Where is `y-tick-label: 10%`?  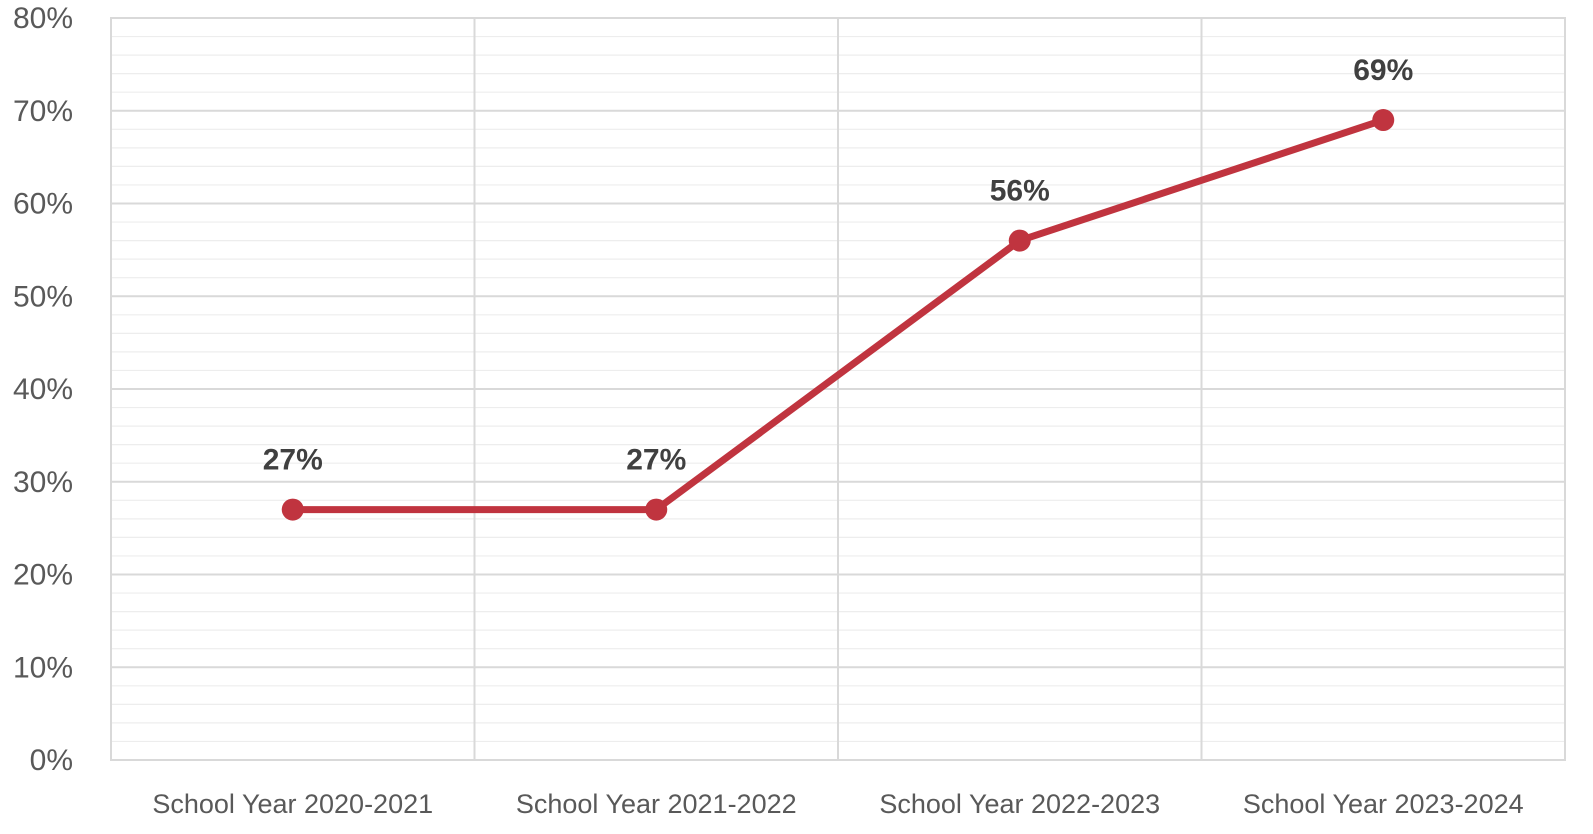 y-tick-label: 10% is located at coordinates (43, 667).